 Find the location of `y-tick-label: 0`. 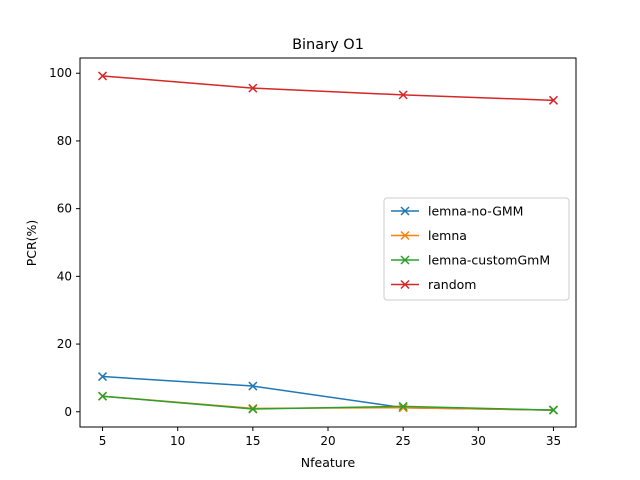

y-tick-label: 0 is located at coordinates (68, 412).